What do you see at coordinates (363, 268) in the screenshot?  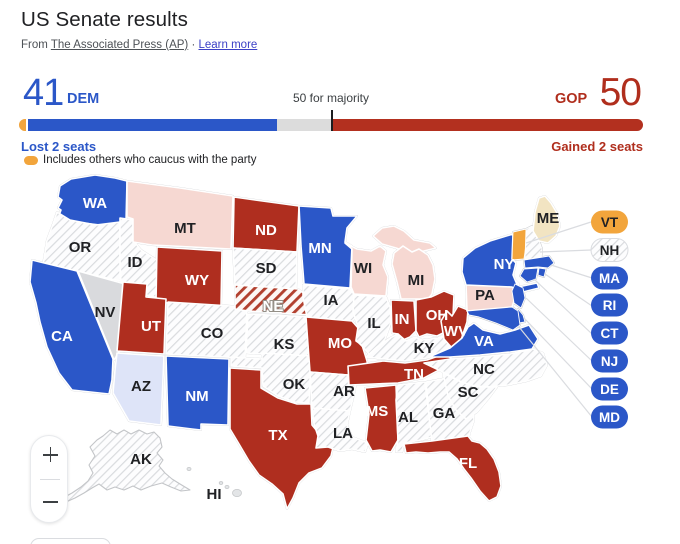 I see `svg-text: WI` at bounding box center [363, 268].